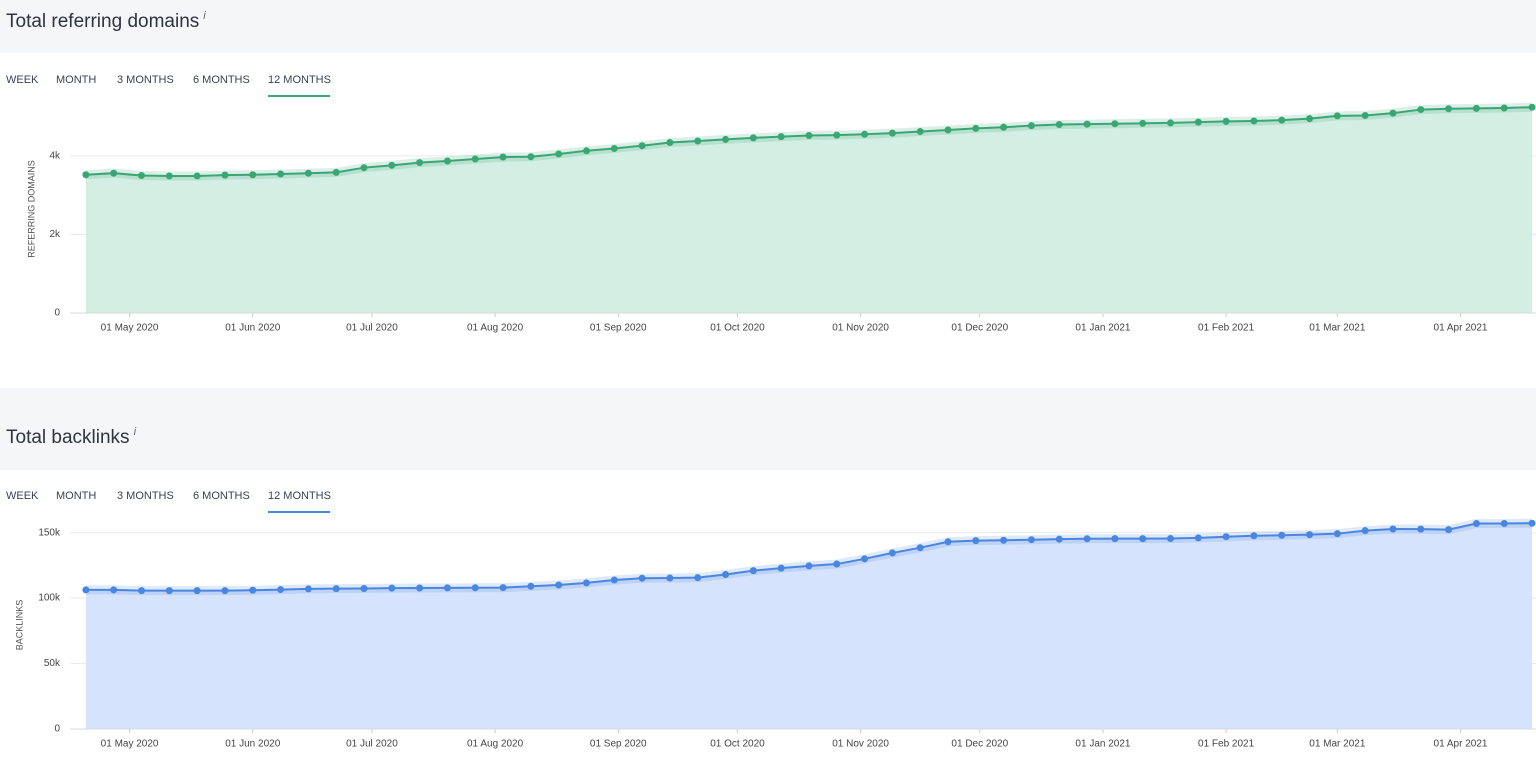  I want to click on x-tick-label: 01 Dec 2020, so click(979, 328).